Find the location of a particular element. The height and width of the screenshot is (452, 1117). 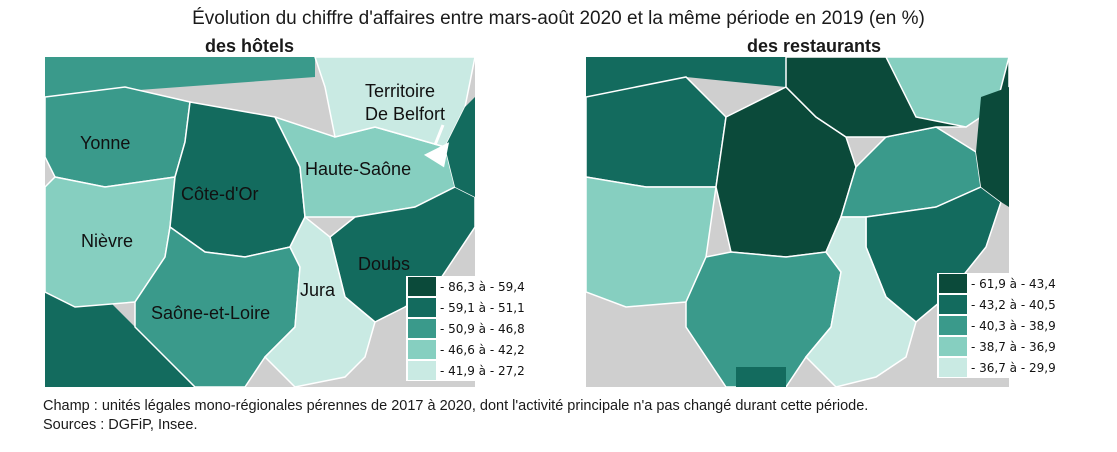

legend-item: - 36,7 à - 29,9 is located at coordinates (996, 367).